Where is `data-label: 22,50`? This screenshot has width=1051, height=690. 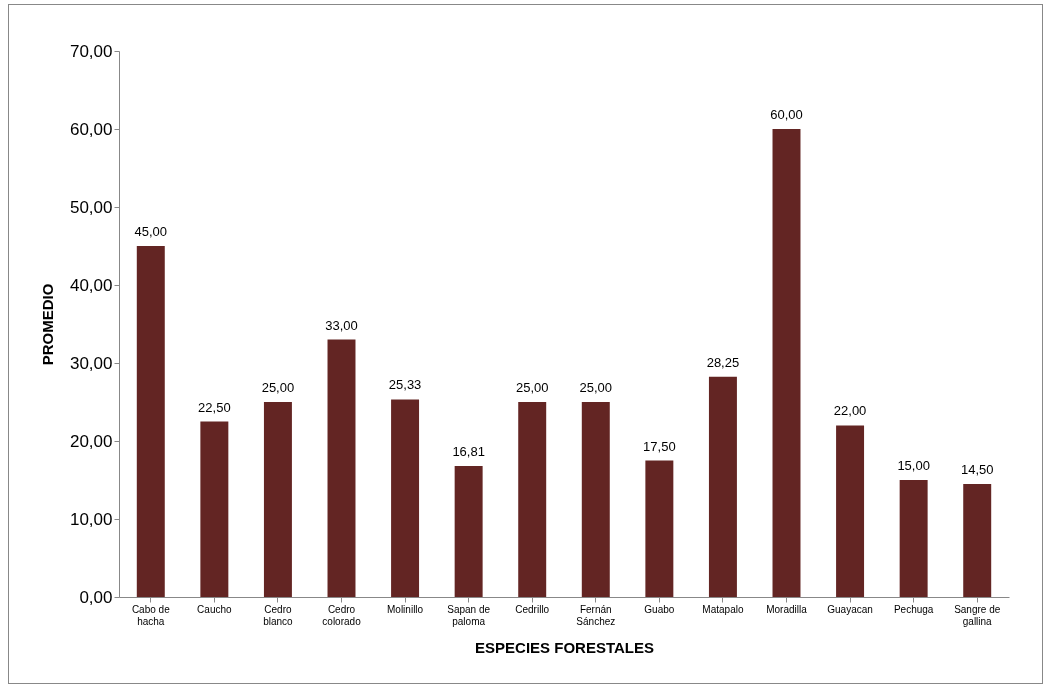
data-label: 22,50 is located at coordinates (214, 407).